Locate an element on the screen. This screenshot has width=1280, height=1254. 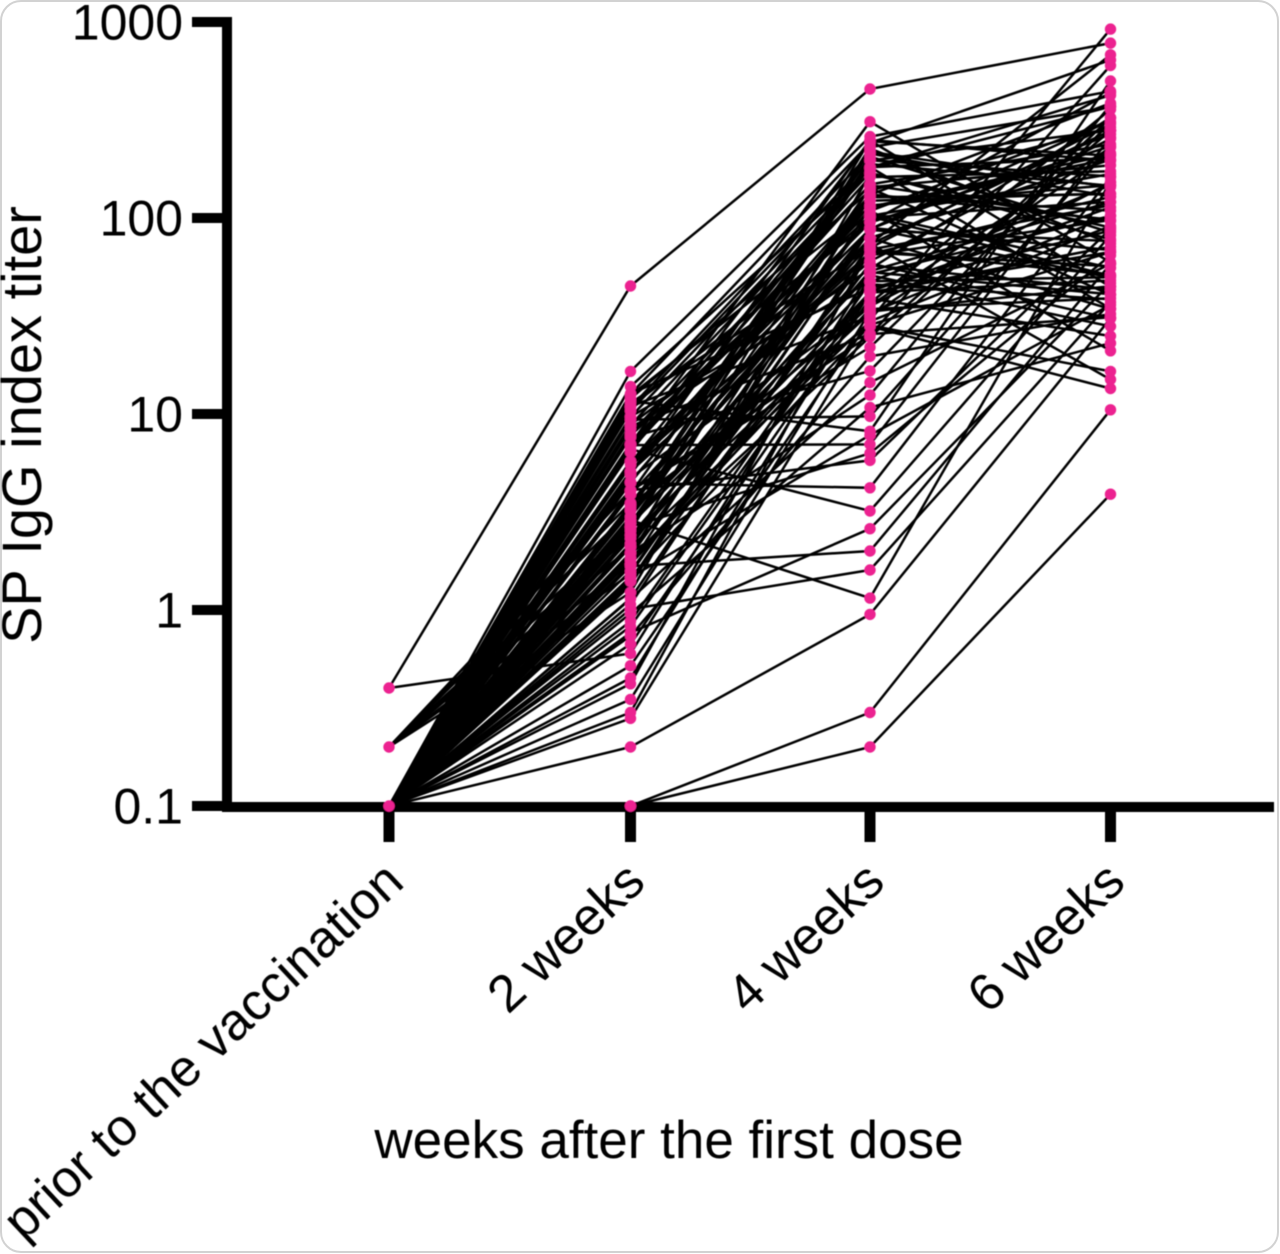
svg-text: 100 is located at coordinates (141, 219).